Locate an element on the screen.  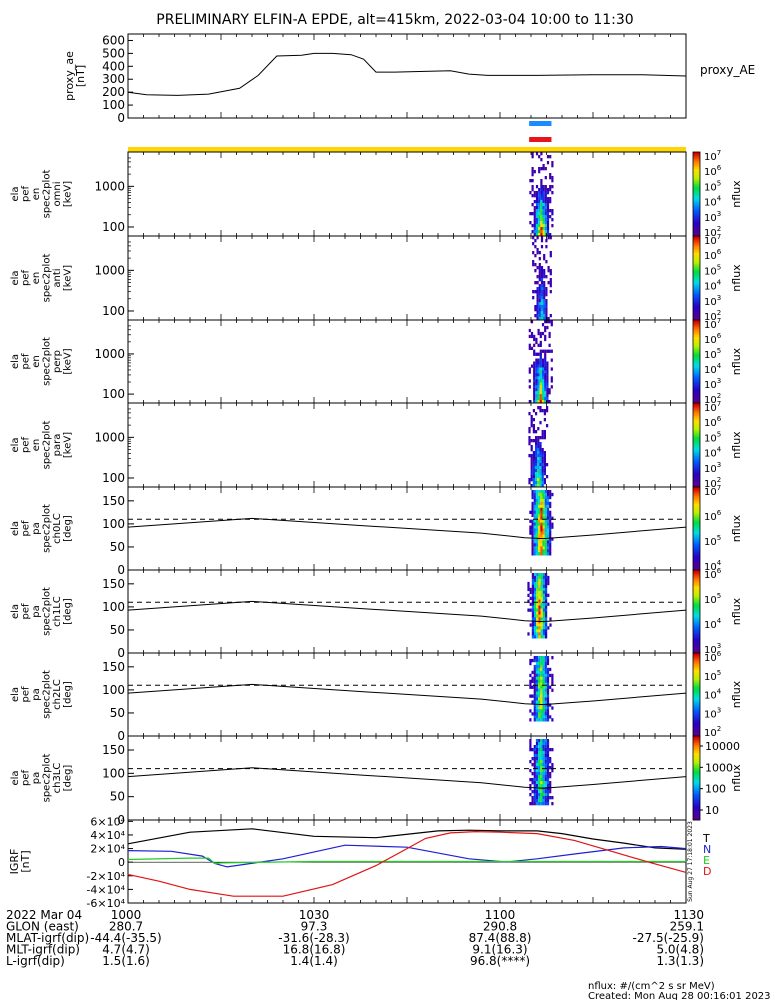
igrf-ylabel-1: [nT] is located at coordinates (25, 861).